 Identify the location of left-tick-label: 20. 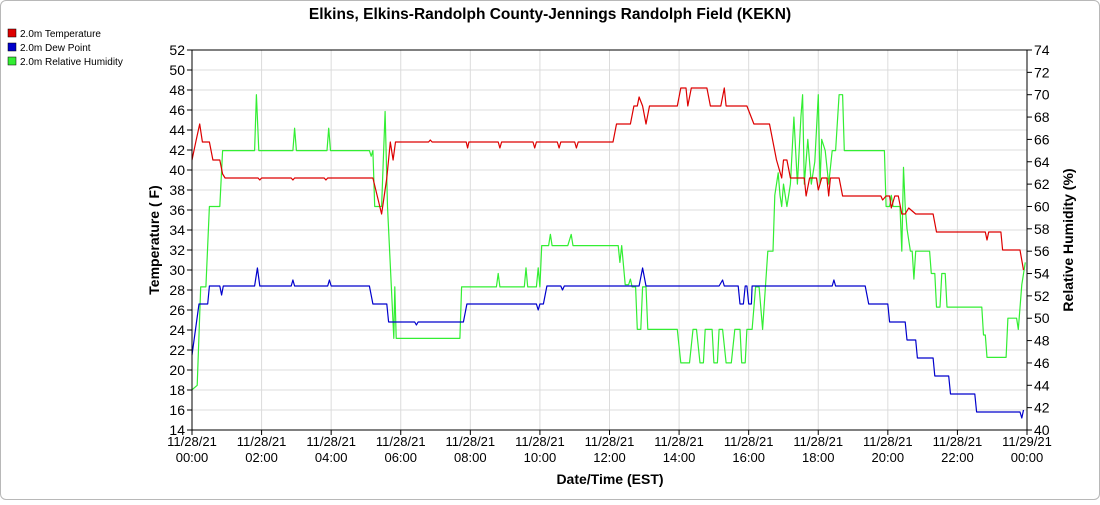
(177, 370).